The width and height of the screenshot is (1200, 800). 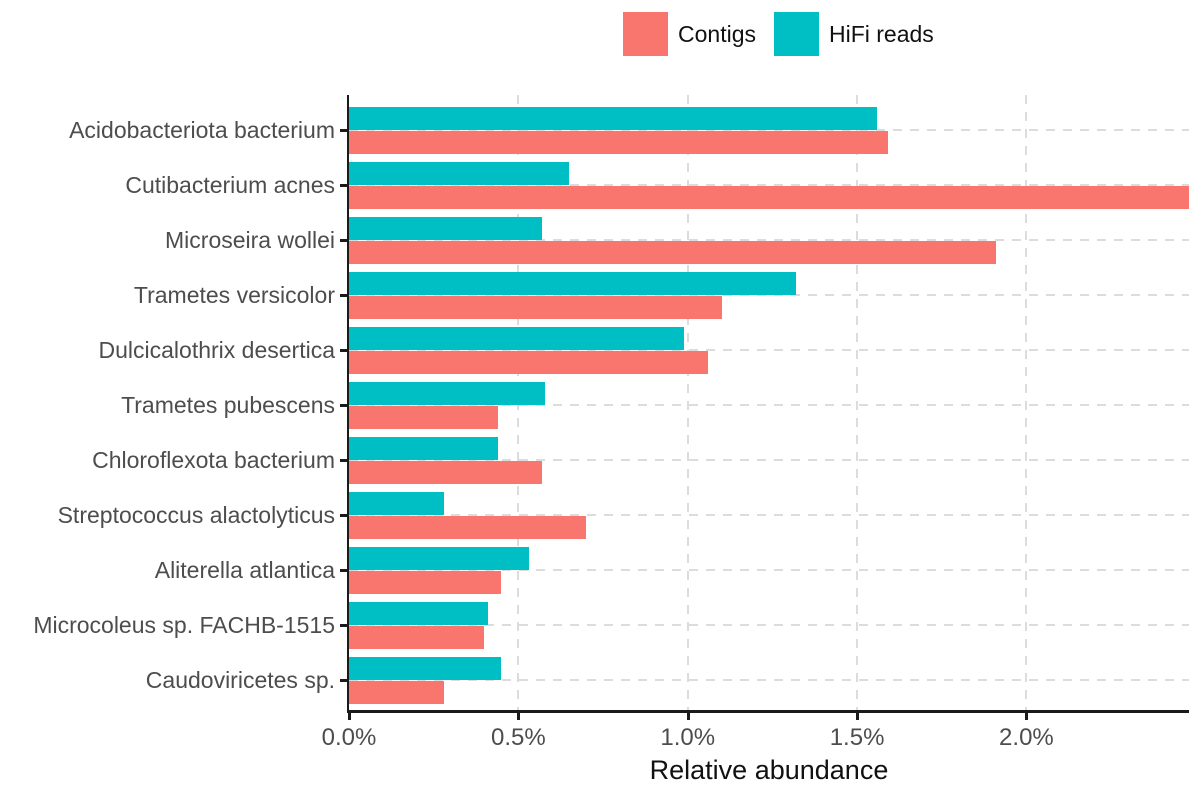 I want to click on legend: Contigs HiFi reads, so click(x=778, y=34).